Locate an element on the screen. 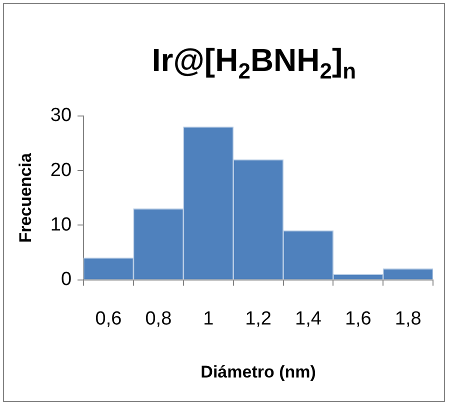 This screenshot has height=408, width=456. y-axis-title: Frecuencia is located at coordinates (25, 197).